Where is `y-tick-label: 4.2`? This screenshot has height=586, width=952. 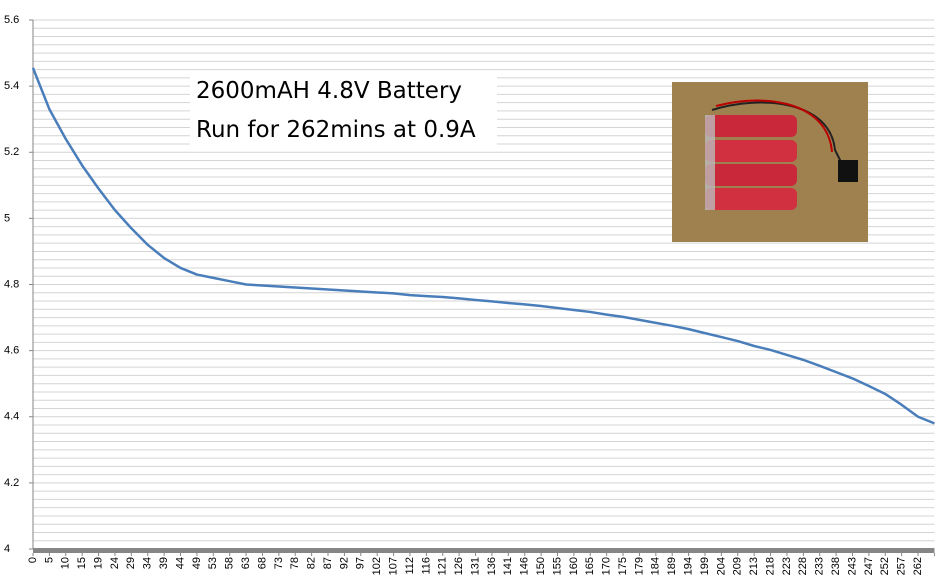
y-tick-label: 4.2 is located at coordinates (11, 483).